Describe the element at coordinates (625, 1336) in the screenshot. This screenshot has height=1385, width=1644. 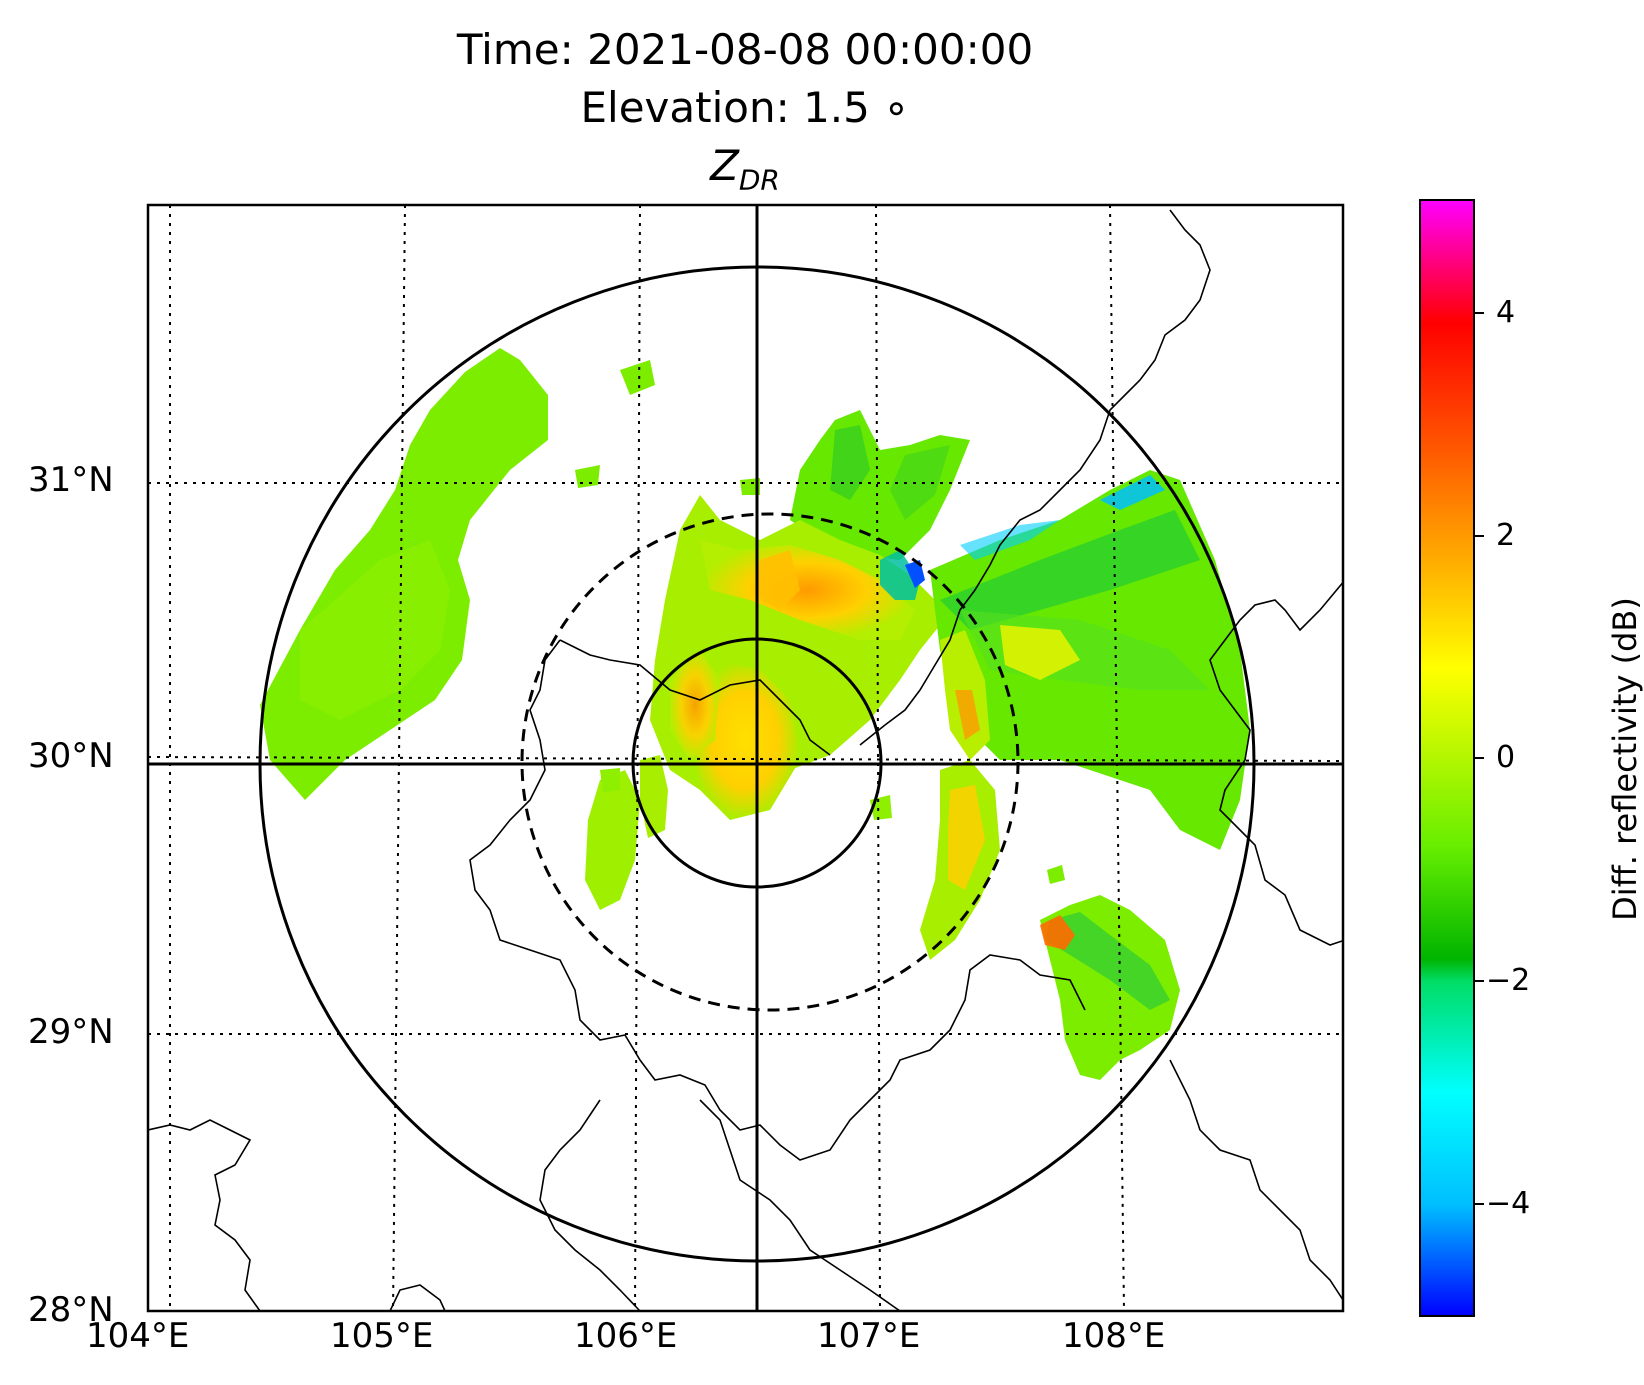
I see `lon-label-106: 106°E` at that location.